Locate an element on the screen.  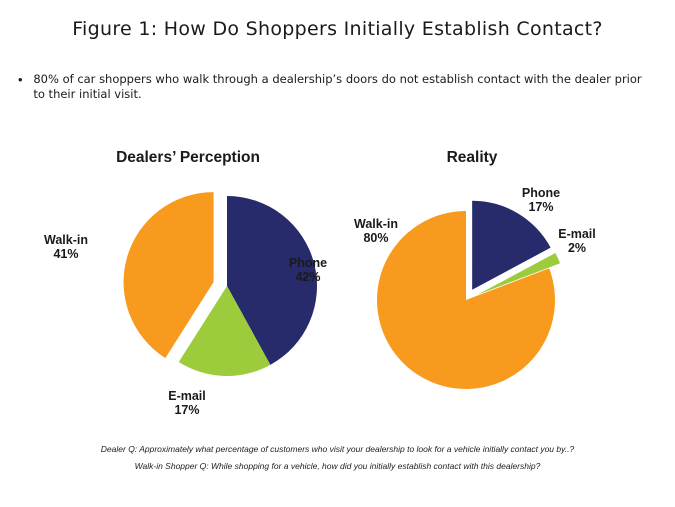
slice-value-label: 42% is located at coordinates (307, 277).